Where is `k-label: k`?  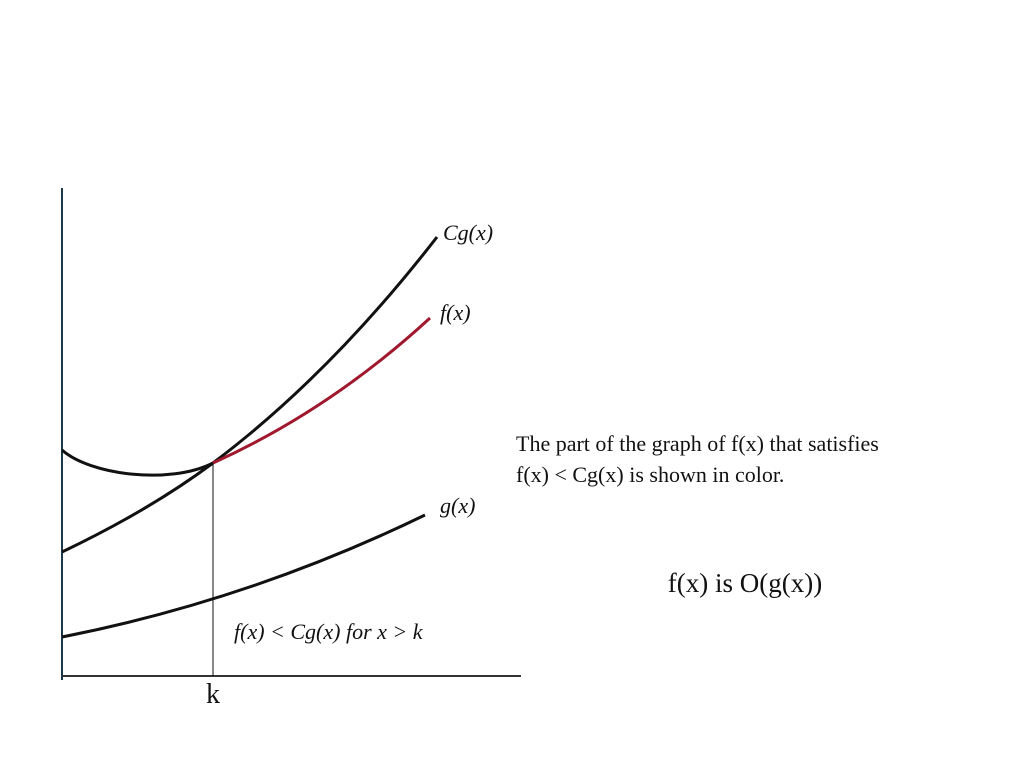
k-label: k is located at coordinates (213, 694).